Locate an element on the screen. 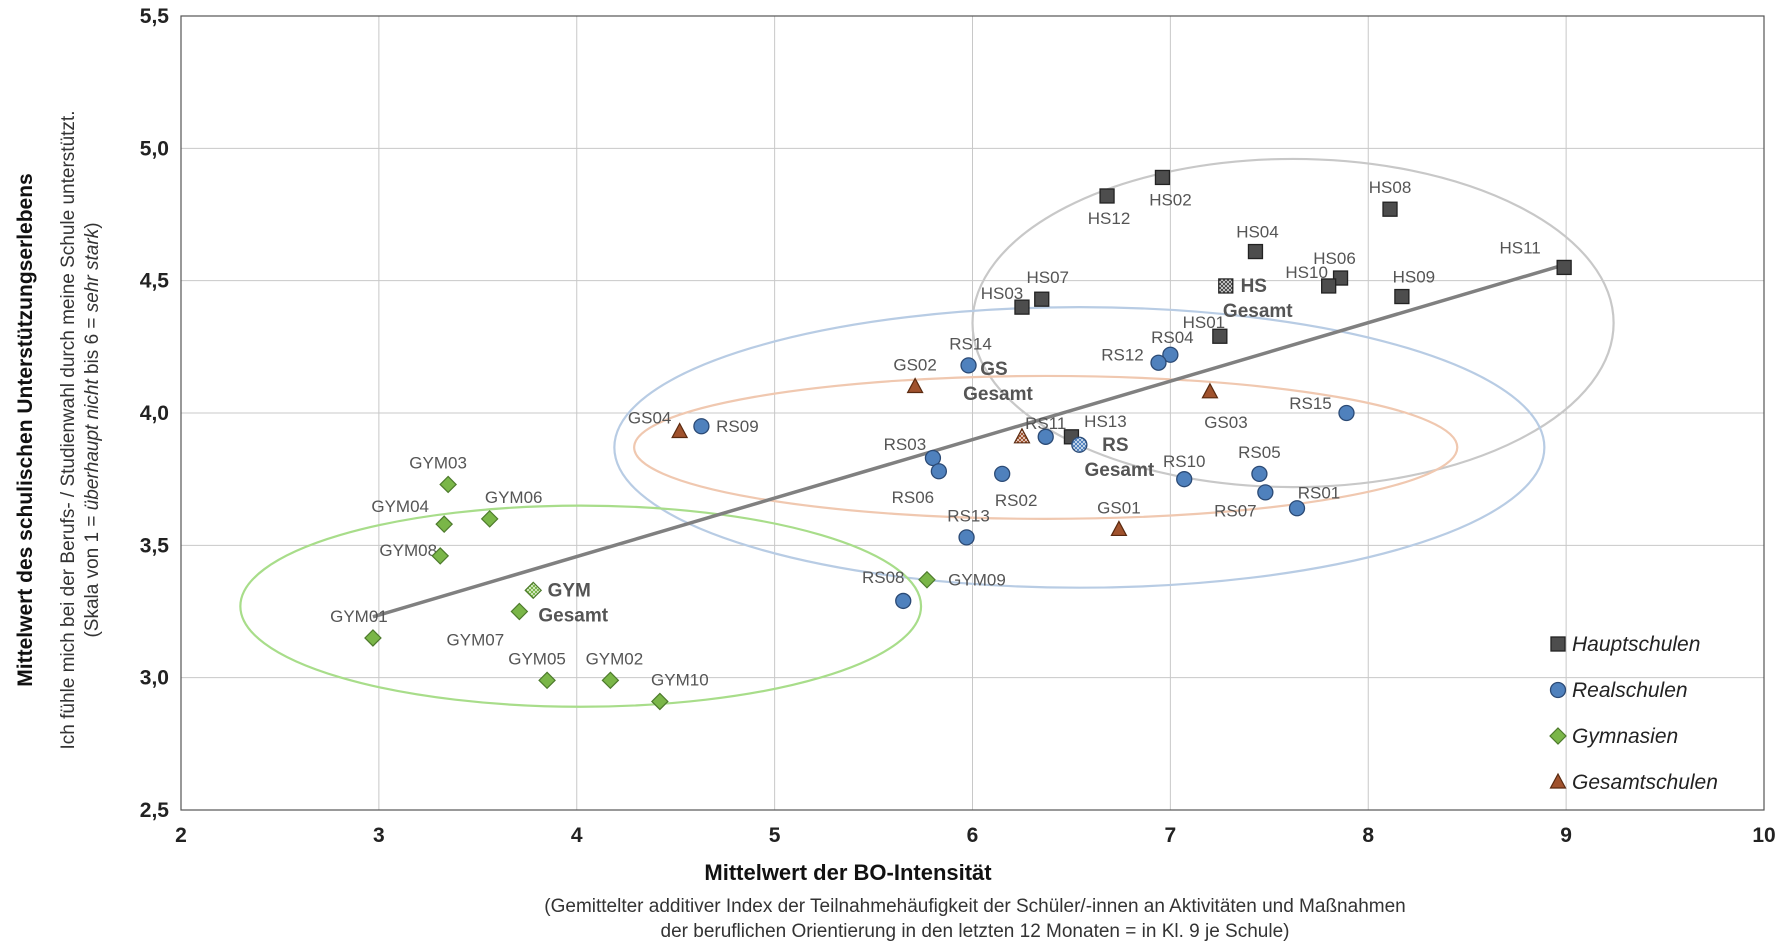 Image resolution: width=1791 pixels, height=950 pixels. point-gym09 is located at coordinates (927, 579).